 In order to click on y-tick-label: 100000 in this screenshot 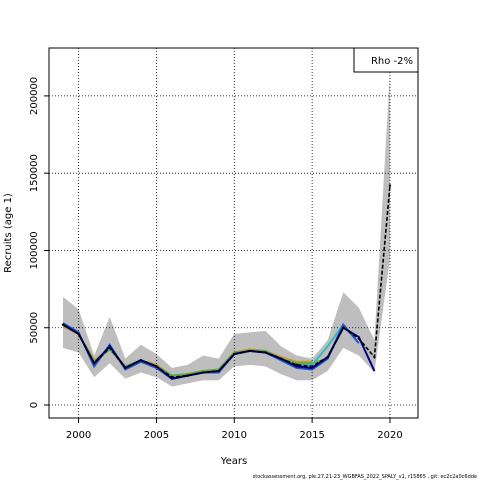, I will do `click(34, 250)`.